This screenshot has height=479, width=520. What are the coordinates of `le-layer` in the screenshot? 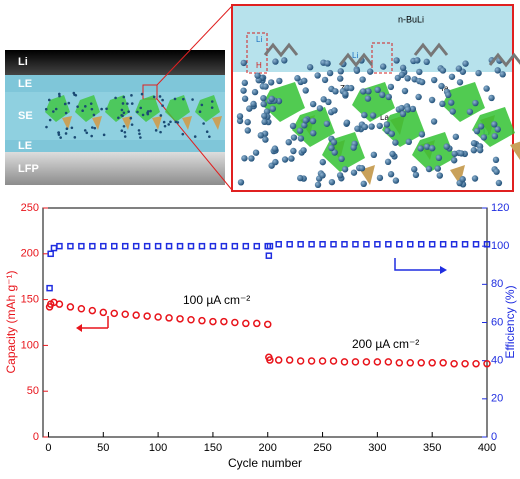 It's located at (115, 83).